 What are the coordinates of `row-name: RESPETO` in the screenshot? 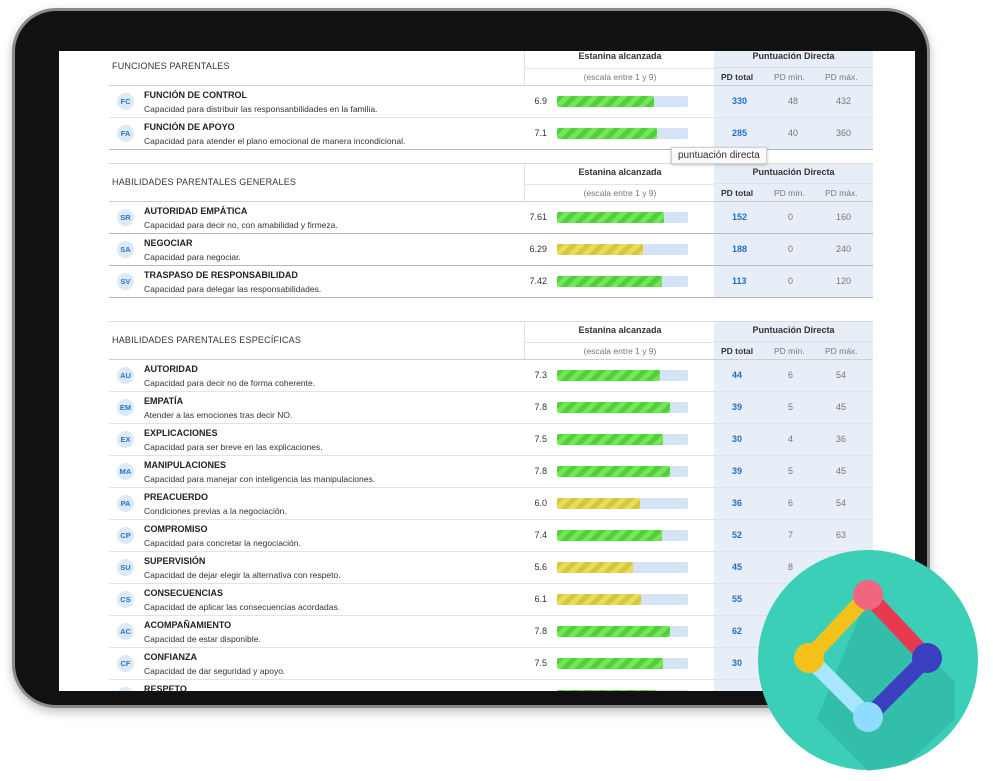 It's located at (165, 687).